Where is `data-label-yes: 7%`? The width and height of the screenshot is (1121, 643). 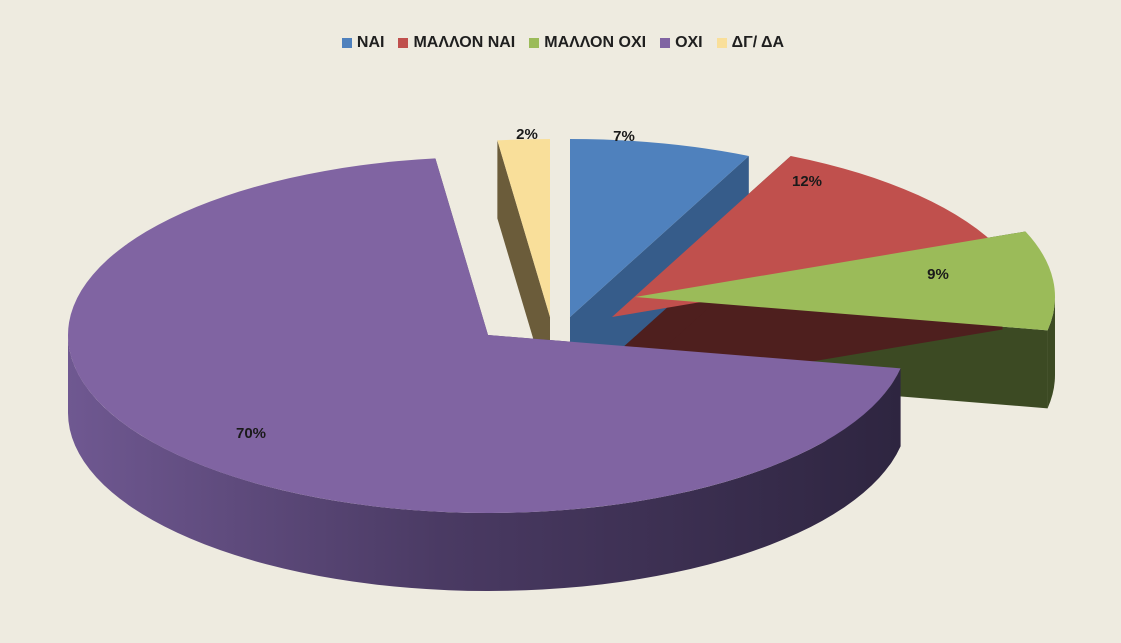 data-label-yes: 7% is located at coordinates (624, 136).